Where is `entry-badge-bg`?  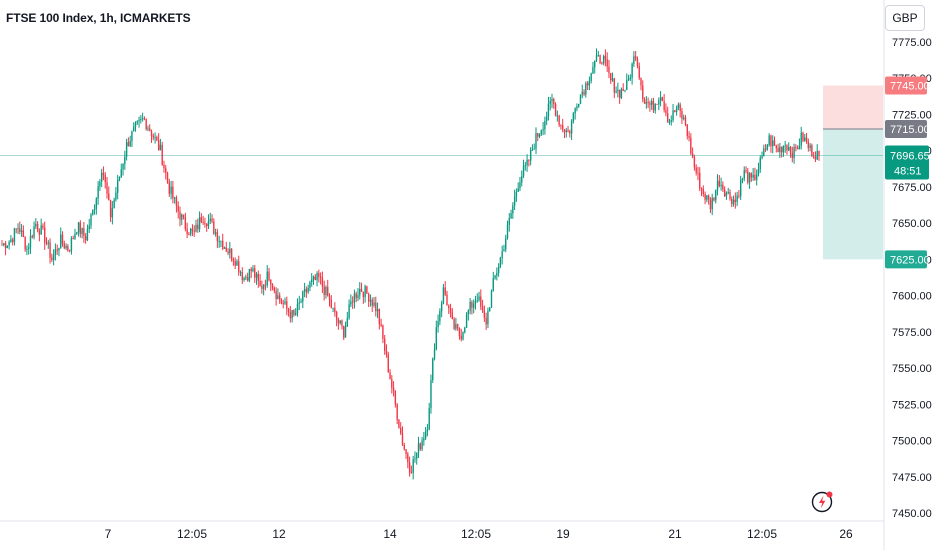 entry-badge-bg is located at coordinates (906, 128).